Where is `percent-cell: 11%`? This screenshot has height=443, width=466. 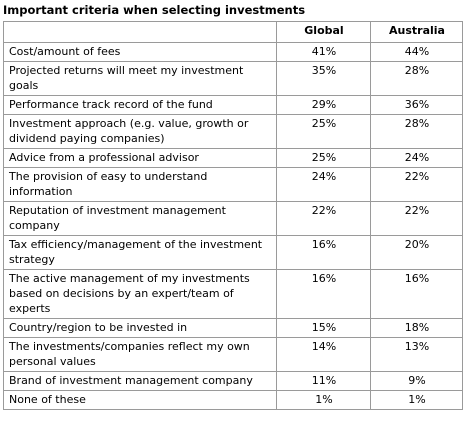
percent-cell: 11% is located at coordinates (323, 381).